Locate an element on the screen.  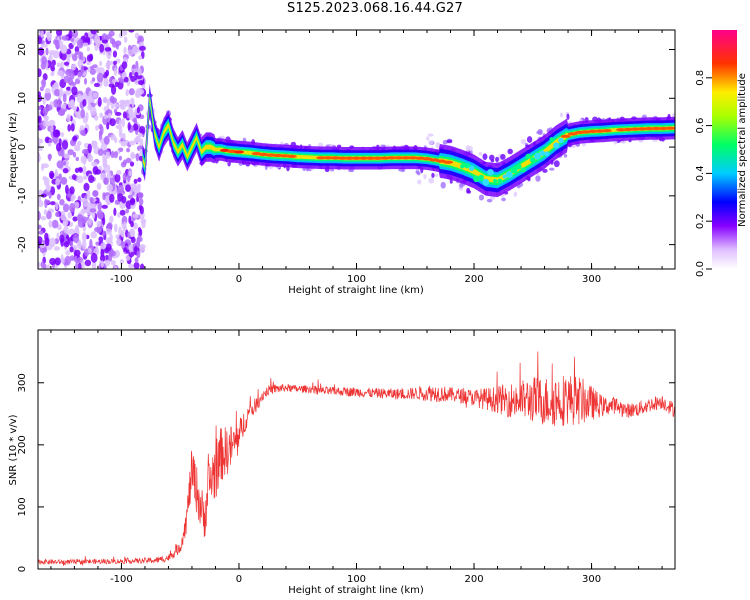
y-tick-label: 300 is located at coordinates (22, 382).